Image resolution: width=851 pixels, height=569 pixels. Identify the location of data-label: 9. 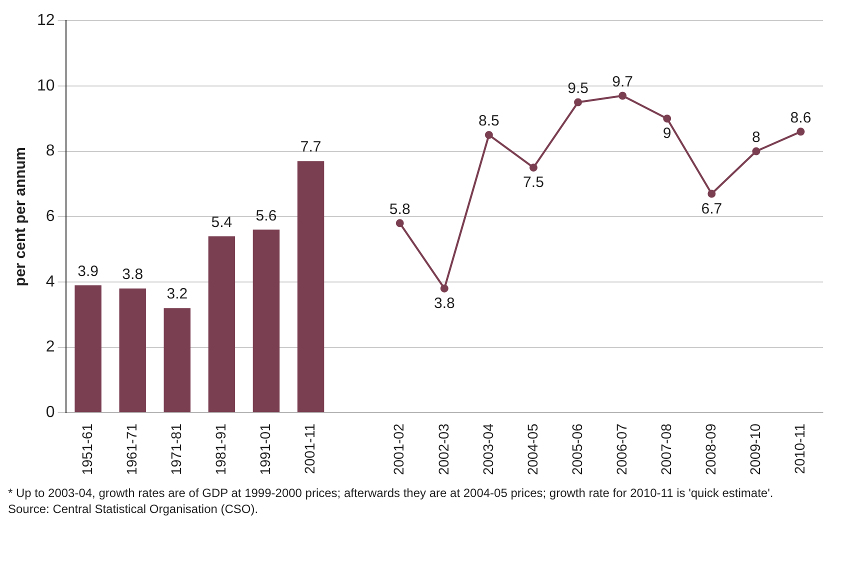
(667, 133).